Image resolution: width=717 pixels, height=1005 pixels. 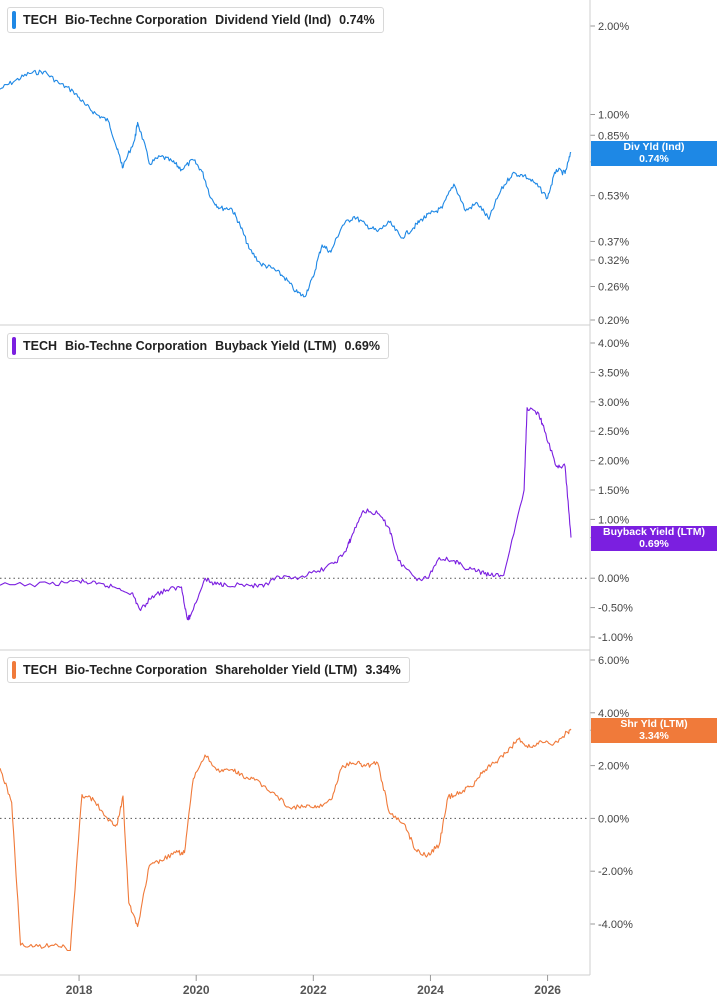 What do you see at coordinates (613, 288) in the screenshot?
I see `y-tick-label: 0.26%` at bounding box center [613, 288].